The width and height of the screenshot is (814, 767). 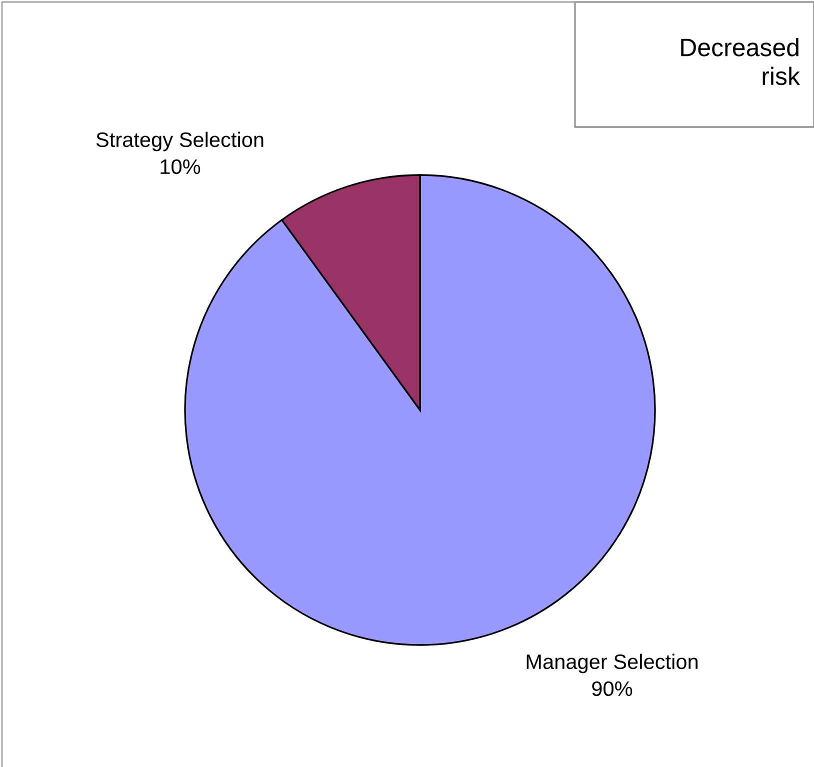 What do you see at coordinates (180, 142) in the screenshot?
I see `slice-label: Strategy Selection` at bounding box center [180, 142].